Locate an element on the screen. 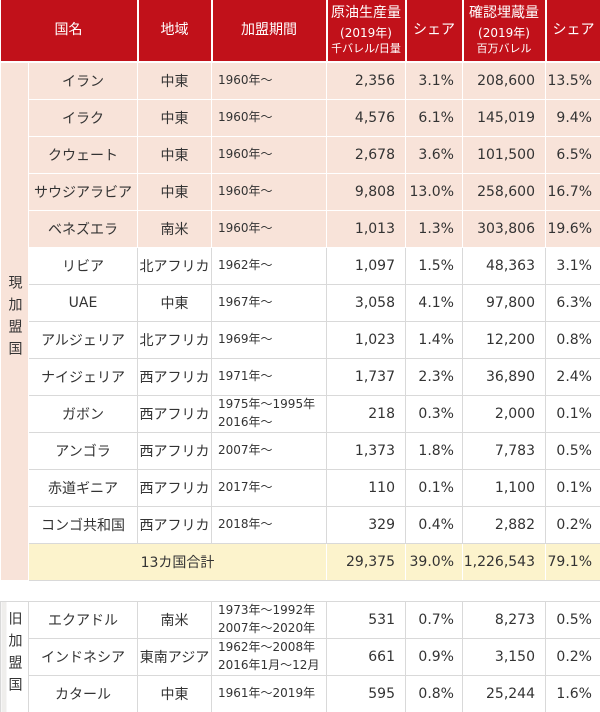  current-section-vertical-label: 現加盟国 is located at coordinates (14, 319).